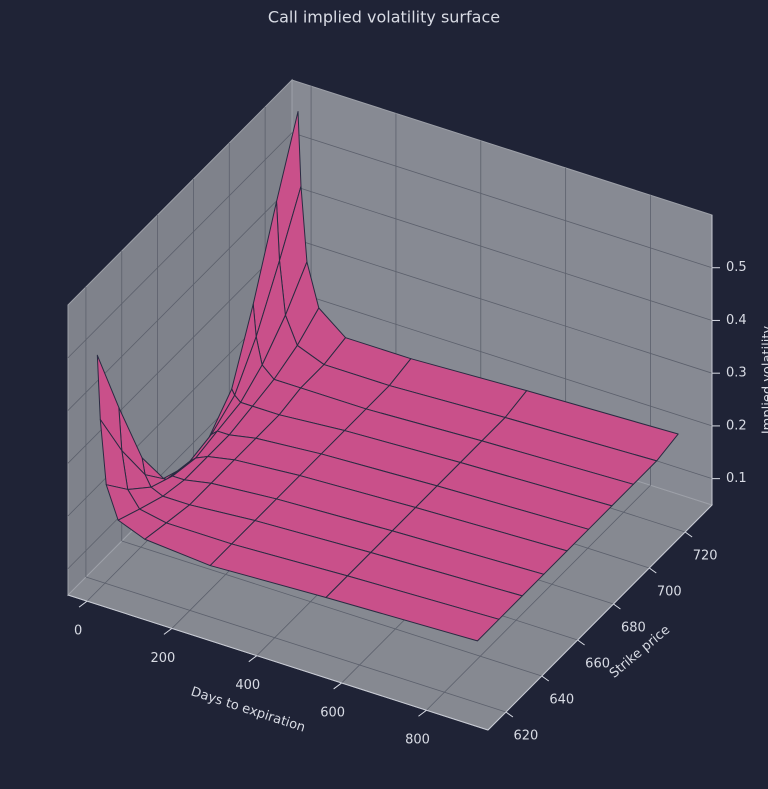 The height and width of the screenshot is (789, 768). What do you see at coordinates (705, 556) in the screenshot?
I see `y-tick-label: 720` at bounding box center [705, 556].